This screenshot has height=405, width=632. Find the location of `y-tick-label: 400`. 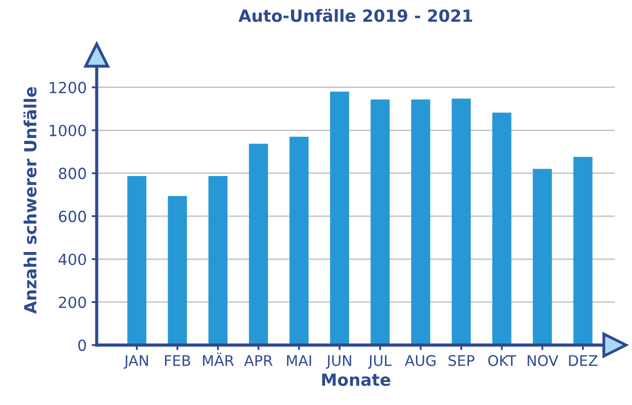

y-tick-label: 400 is located at coordinates (72, 260).